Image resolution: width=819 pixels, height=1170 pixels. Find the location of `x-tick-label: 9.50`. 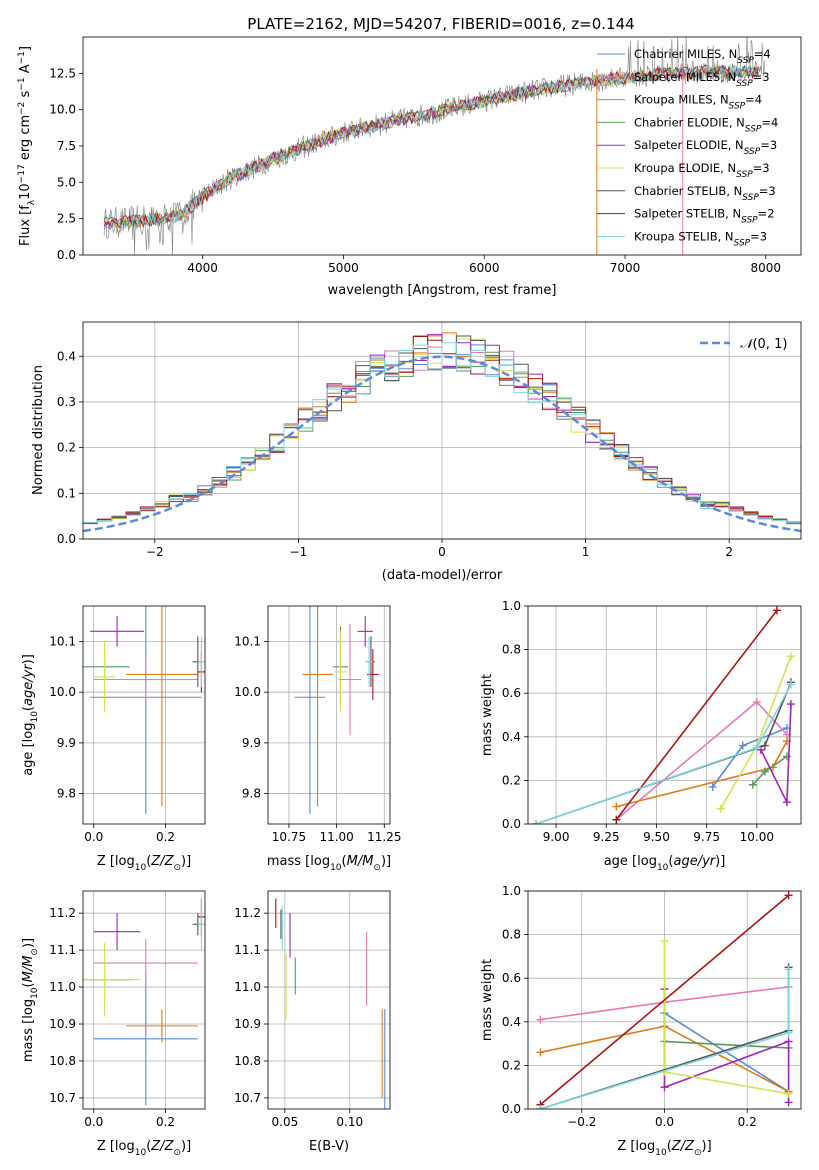

x-tick-label: 9.50 is located at coordinates (656, 837).